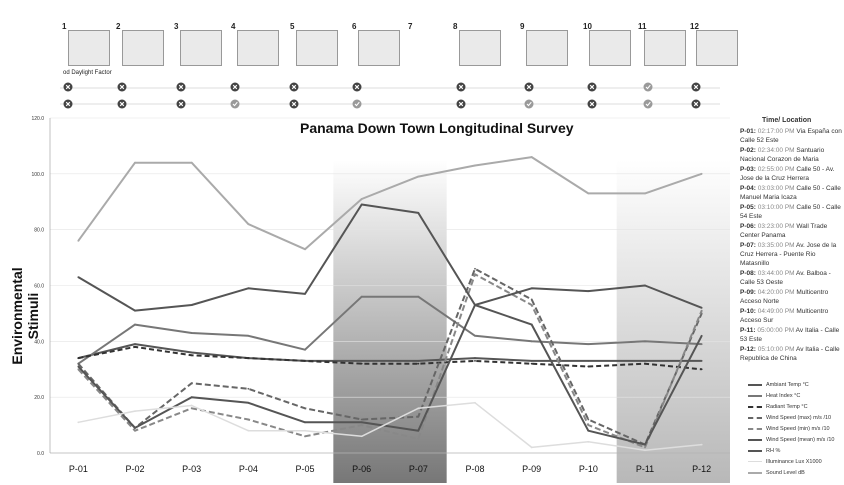 The height and width of the screenshot is (485, 844). I want to click on legend-item: RH %, so click(796, 450).